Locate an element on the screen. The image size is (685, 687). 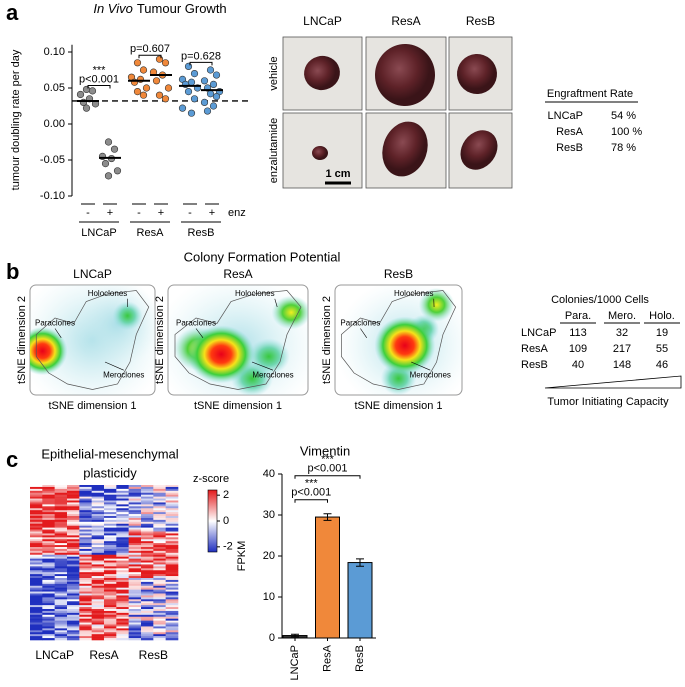
section-title: Colony Formation Potential is located at coordinates (262, 256).